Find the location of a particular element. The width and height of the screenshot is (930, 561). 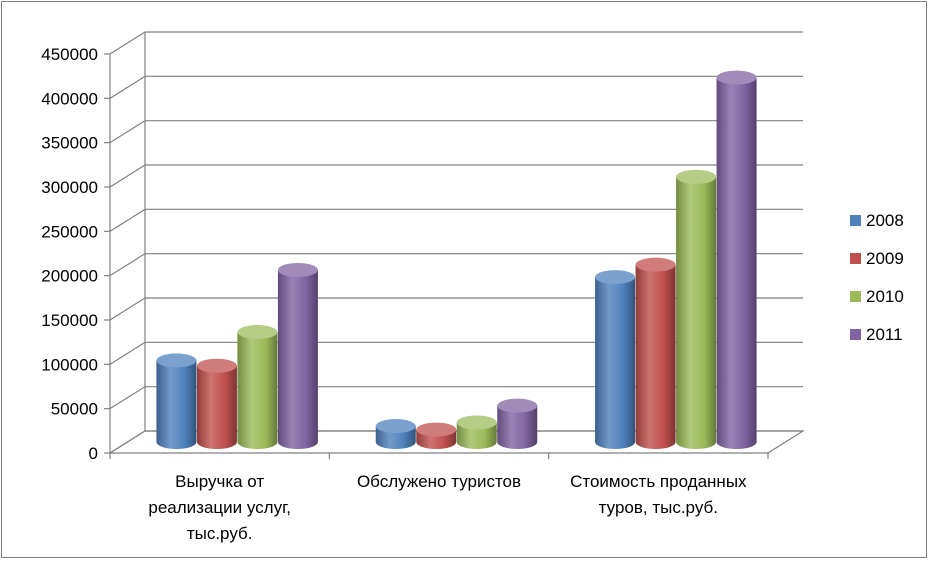

y-tick-label: 50000 is located at coordinates (74, 409).